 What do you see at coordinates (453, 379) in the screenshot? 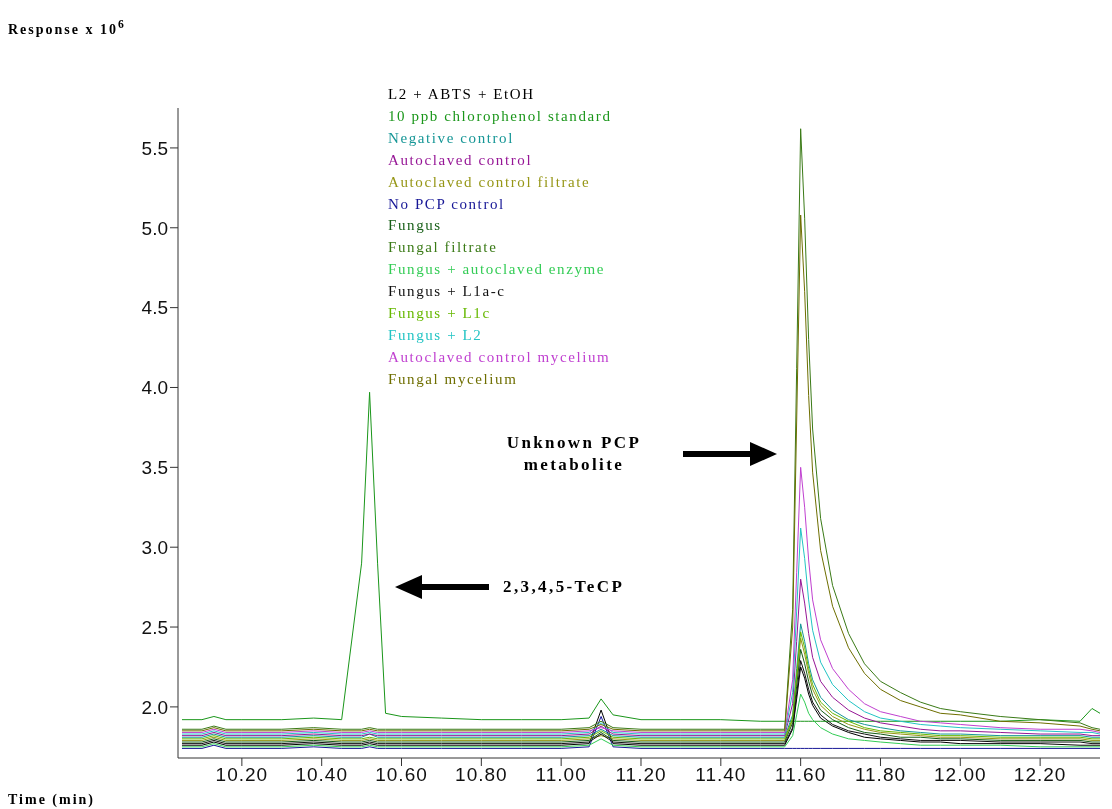
I see `text: Fungal mycelium` at bounding box center [453, 379].